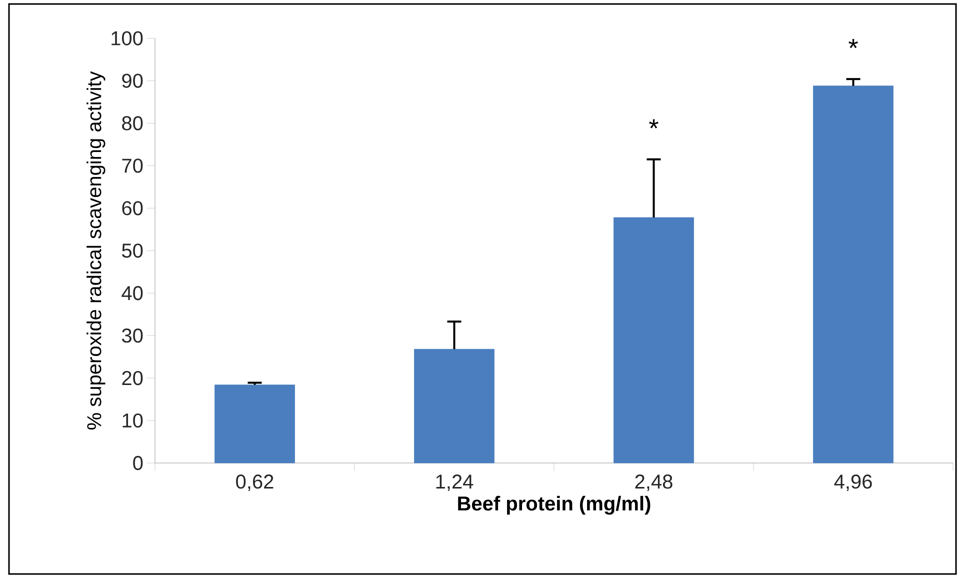 The width and height of the screenshot is (960, 578). What do you see at coordinates (554, 505) in the screenshot?
I see `x-axis-title: Beef protein (mg/ml)` at bounding box center [554, 505].